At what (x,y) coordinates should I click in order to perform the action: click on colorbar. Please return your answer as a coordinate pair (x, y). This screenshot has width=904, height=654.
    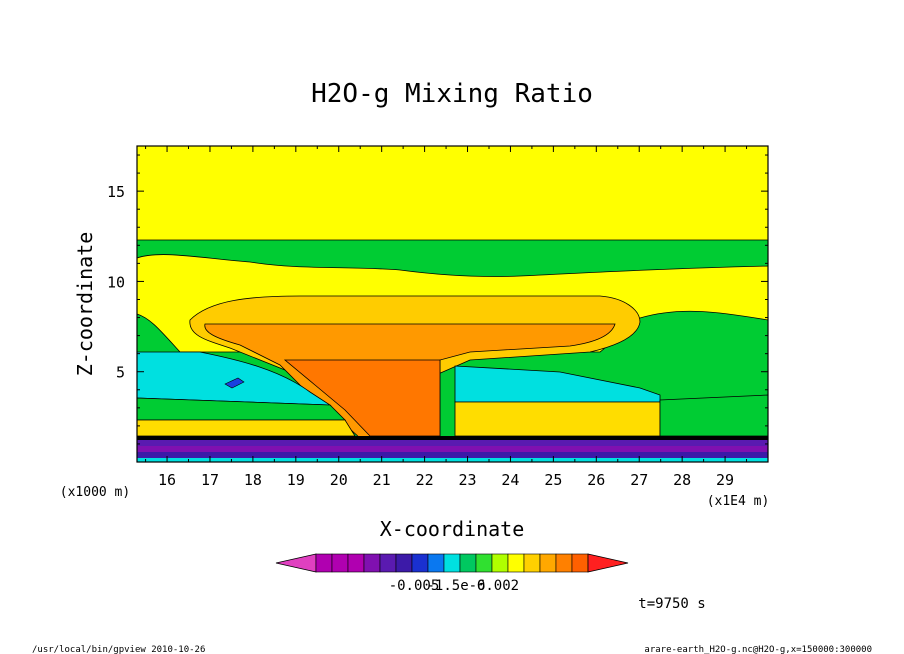
    Looking at the image, I should click on (452, 563).